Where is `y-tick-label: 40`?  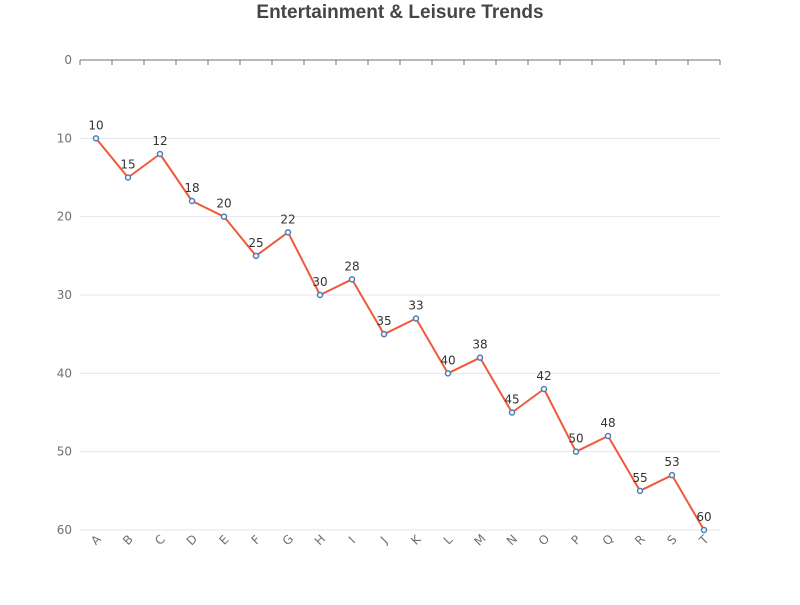
y-tick-label: 40 is located at coordinates (64, 373).